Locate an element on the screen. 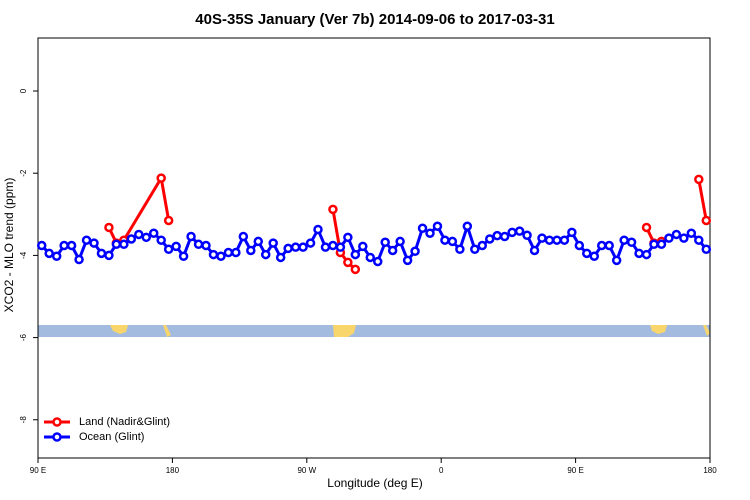 The image size is (750, 500). ocean-strip is located at coordinates (374, 331).